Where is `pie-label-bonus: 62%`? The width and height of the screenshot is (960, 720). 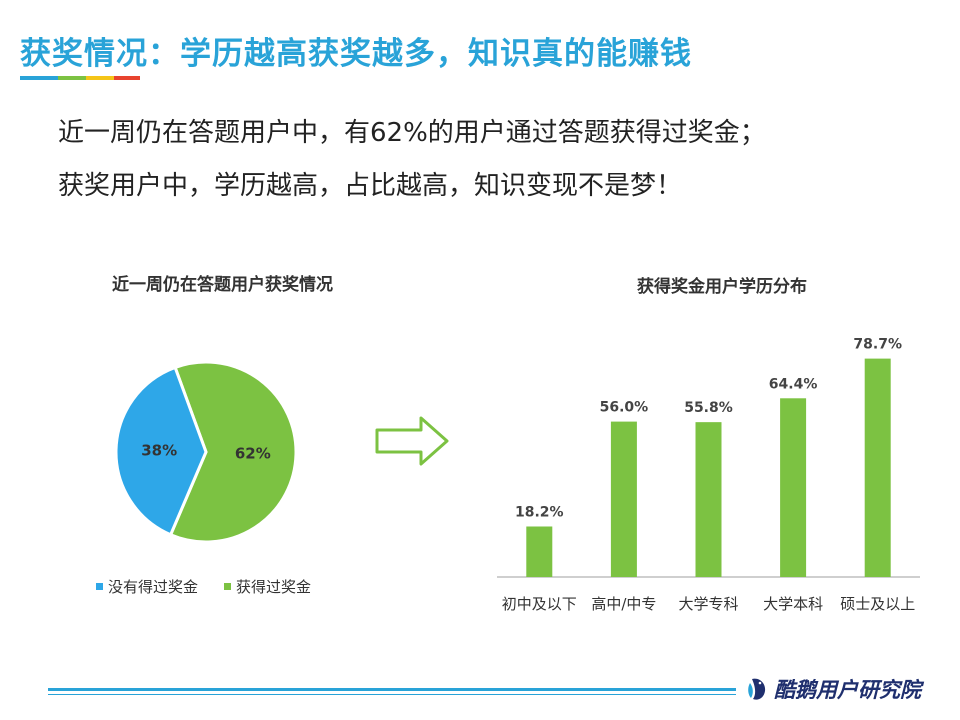 pie-label-bonus: 62% is located at coordinates (253, 453).